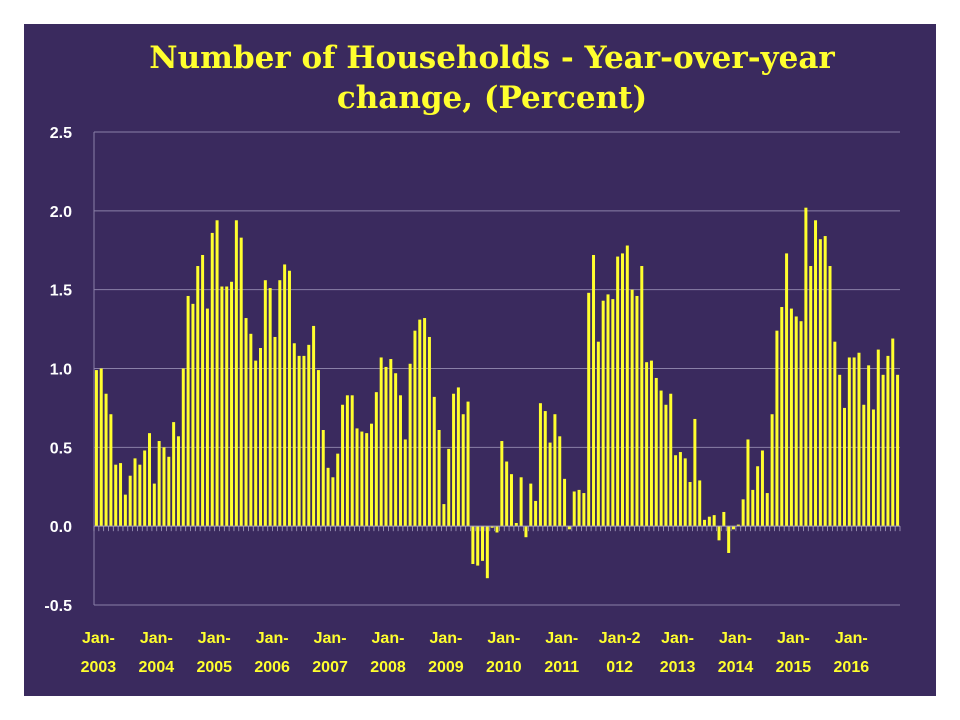  What do you see at coordinates (214, 667) in the screenshot?
I see `x-tick-label-year: 2005` at bounding box center [214, 667].